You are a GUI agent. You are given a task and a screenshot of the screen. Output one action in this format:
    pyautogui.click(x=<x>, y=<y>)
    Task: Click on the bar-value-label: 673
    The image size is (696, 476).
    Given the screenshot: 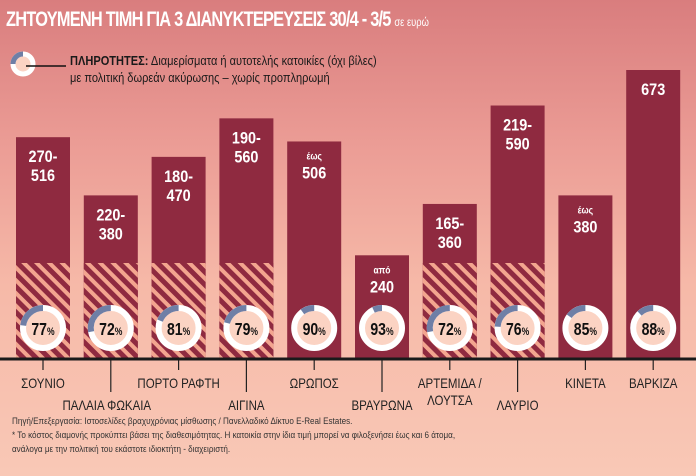 What is the action you would take?
    pyautogui.click(x=653, y=90)
    